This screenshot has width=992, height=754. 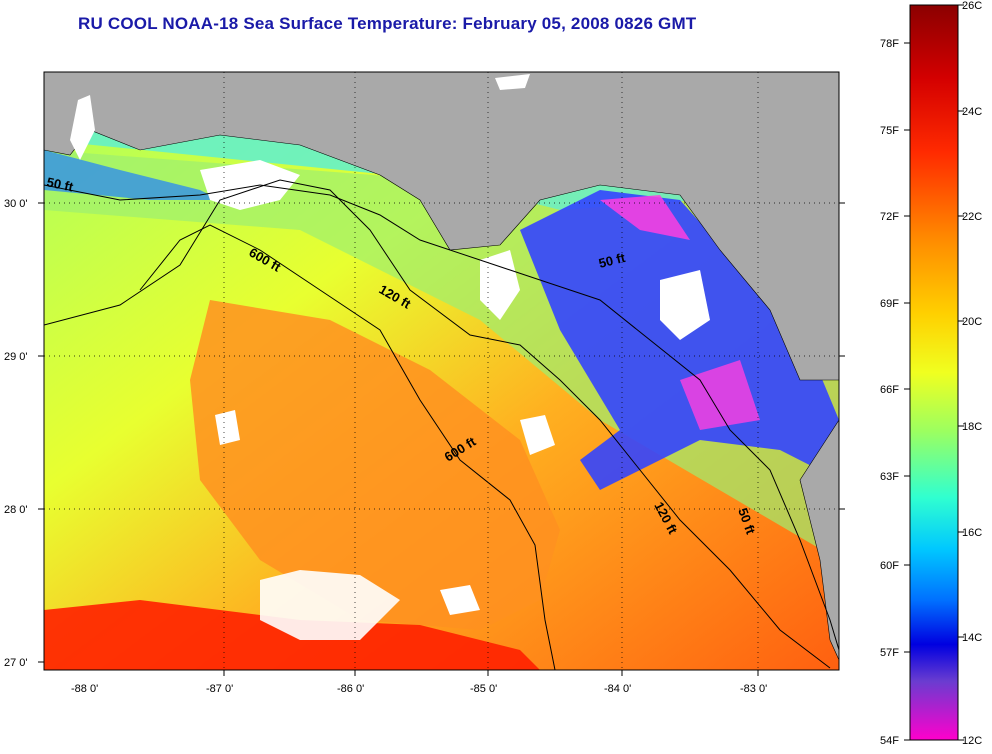 I want to click on lat-label: 27 0', so click(x=16, y=663).